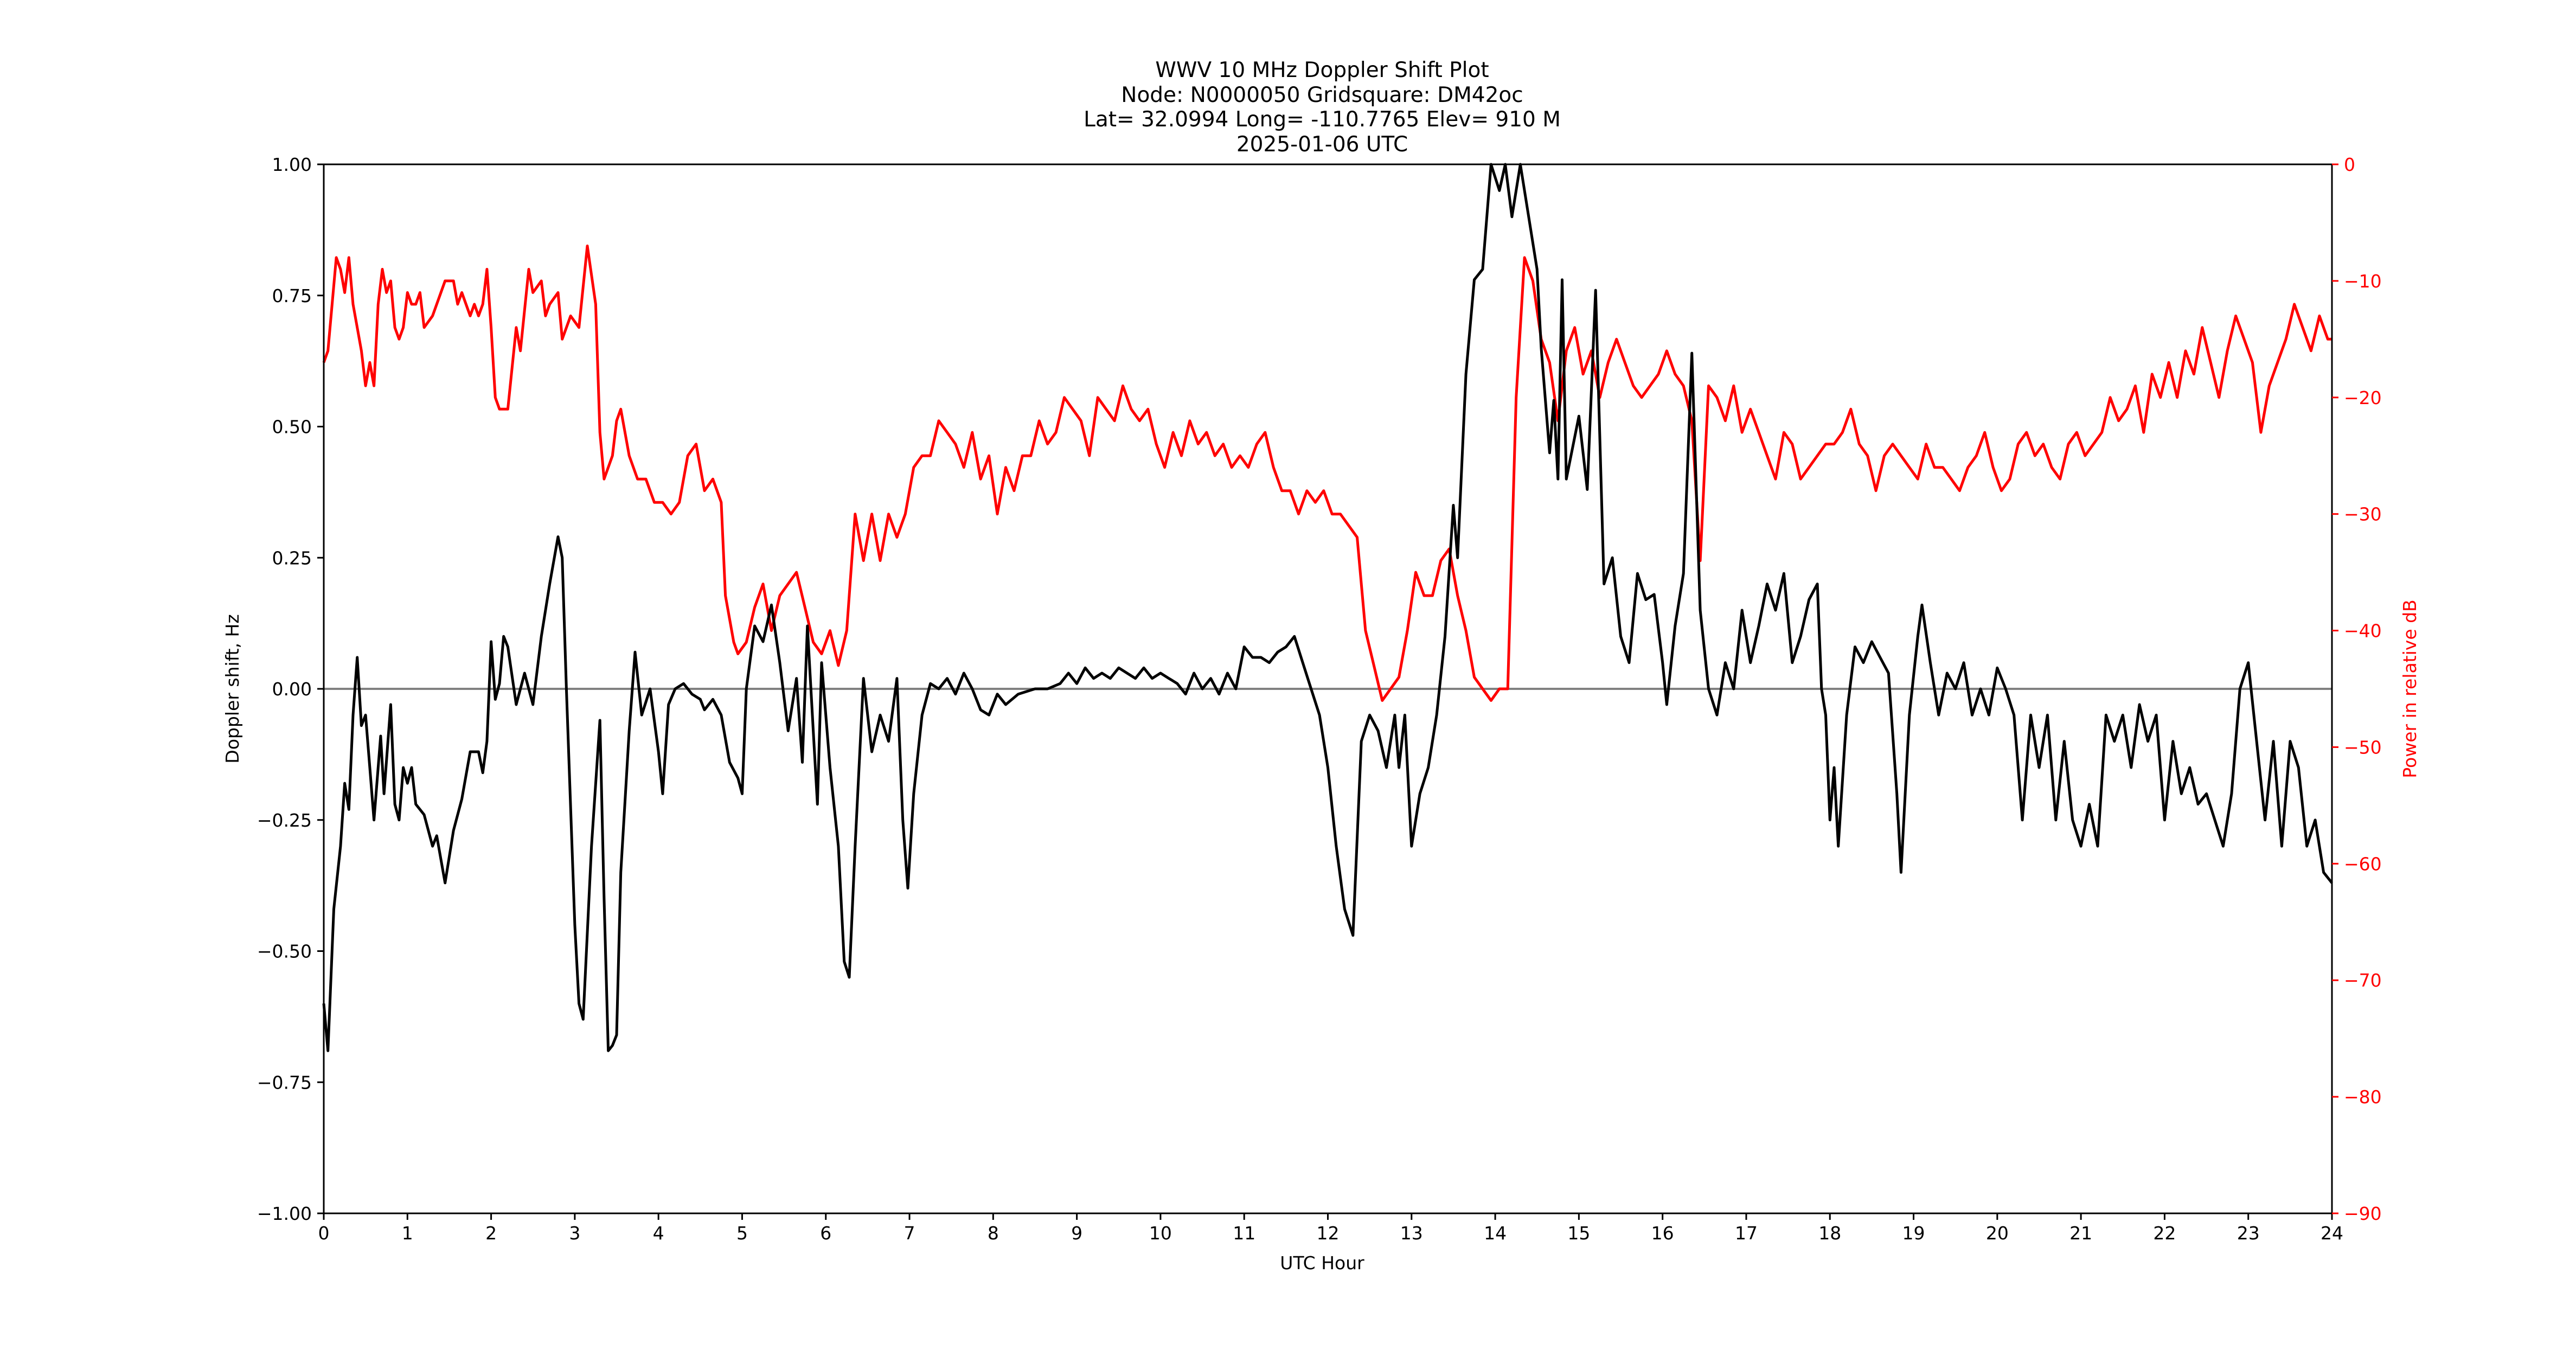  I want to click on y-axis-label-left: Doppler shift, Hz, so click(232, 688).